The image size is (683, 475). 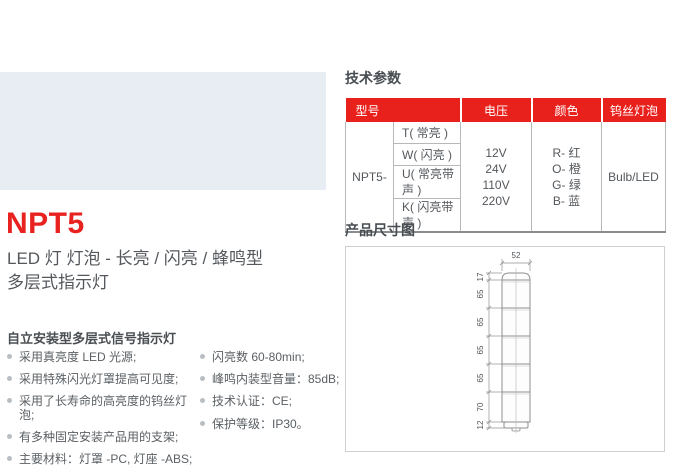 I want to click on header-voltage: 电压, so click(x=495, y=110).